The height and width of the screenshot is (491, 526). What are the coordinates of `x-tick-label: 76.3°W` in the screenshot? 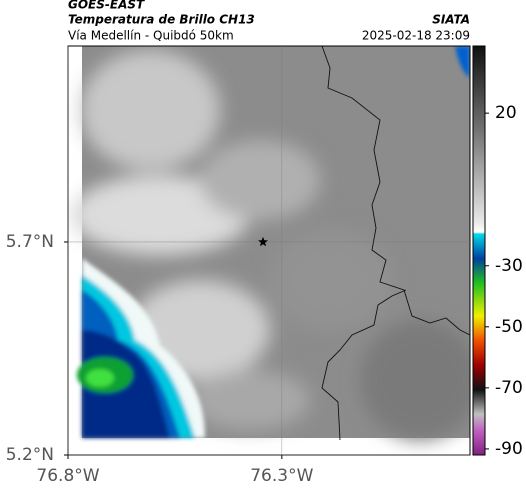 It's located at (281, 476).